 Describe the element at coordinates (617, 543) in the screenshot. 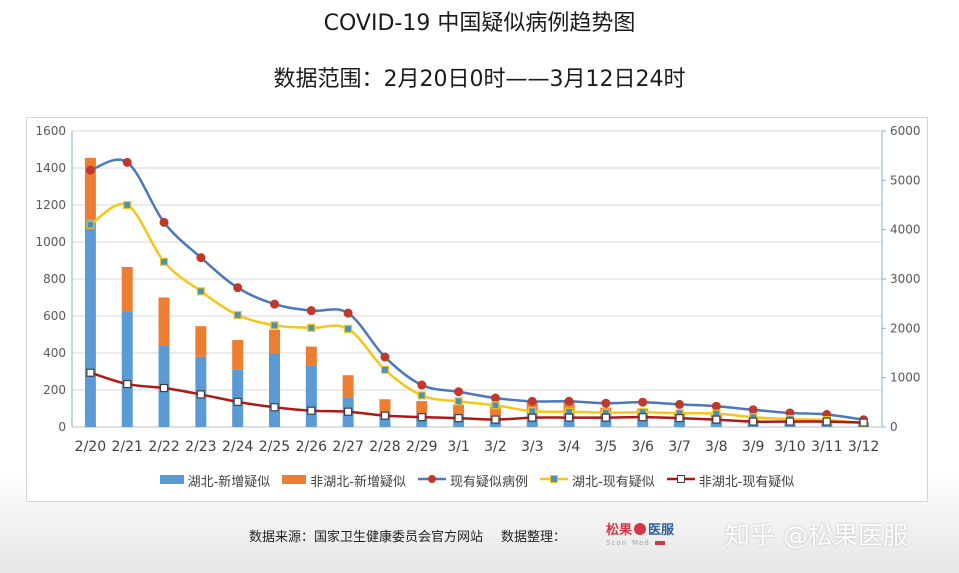

I see `logo-sub-a: Scon` at that location.